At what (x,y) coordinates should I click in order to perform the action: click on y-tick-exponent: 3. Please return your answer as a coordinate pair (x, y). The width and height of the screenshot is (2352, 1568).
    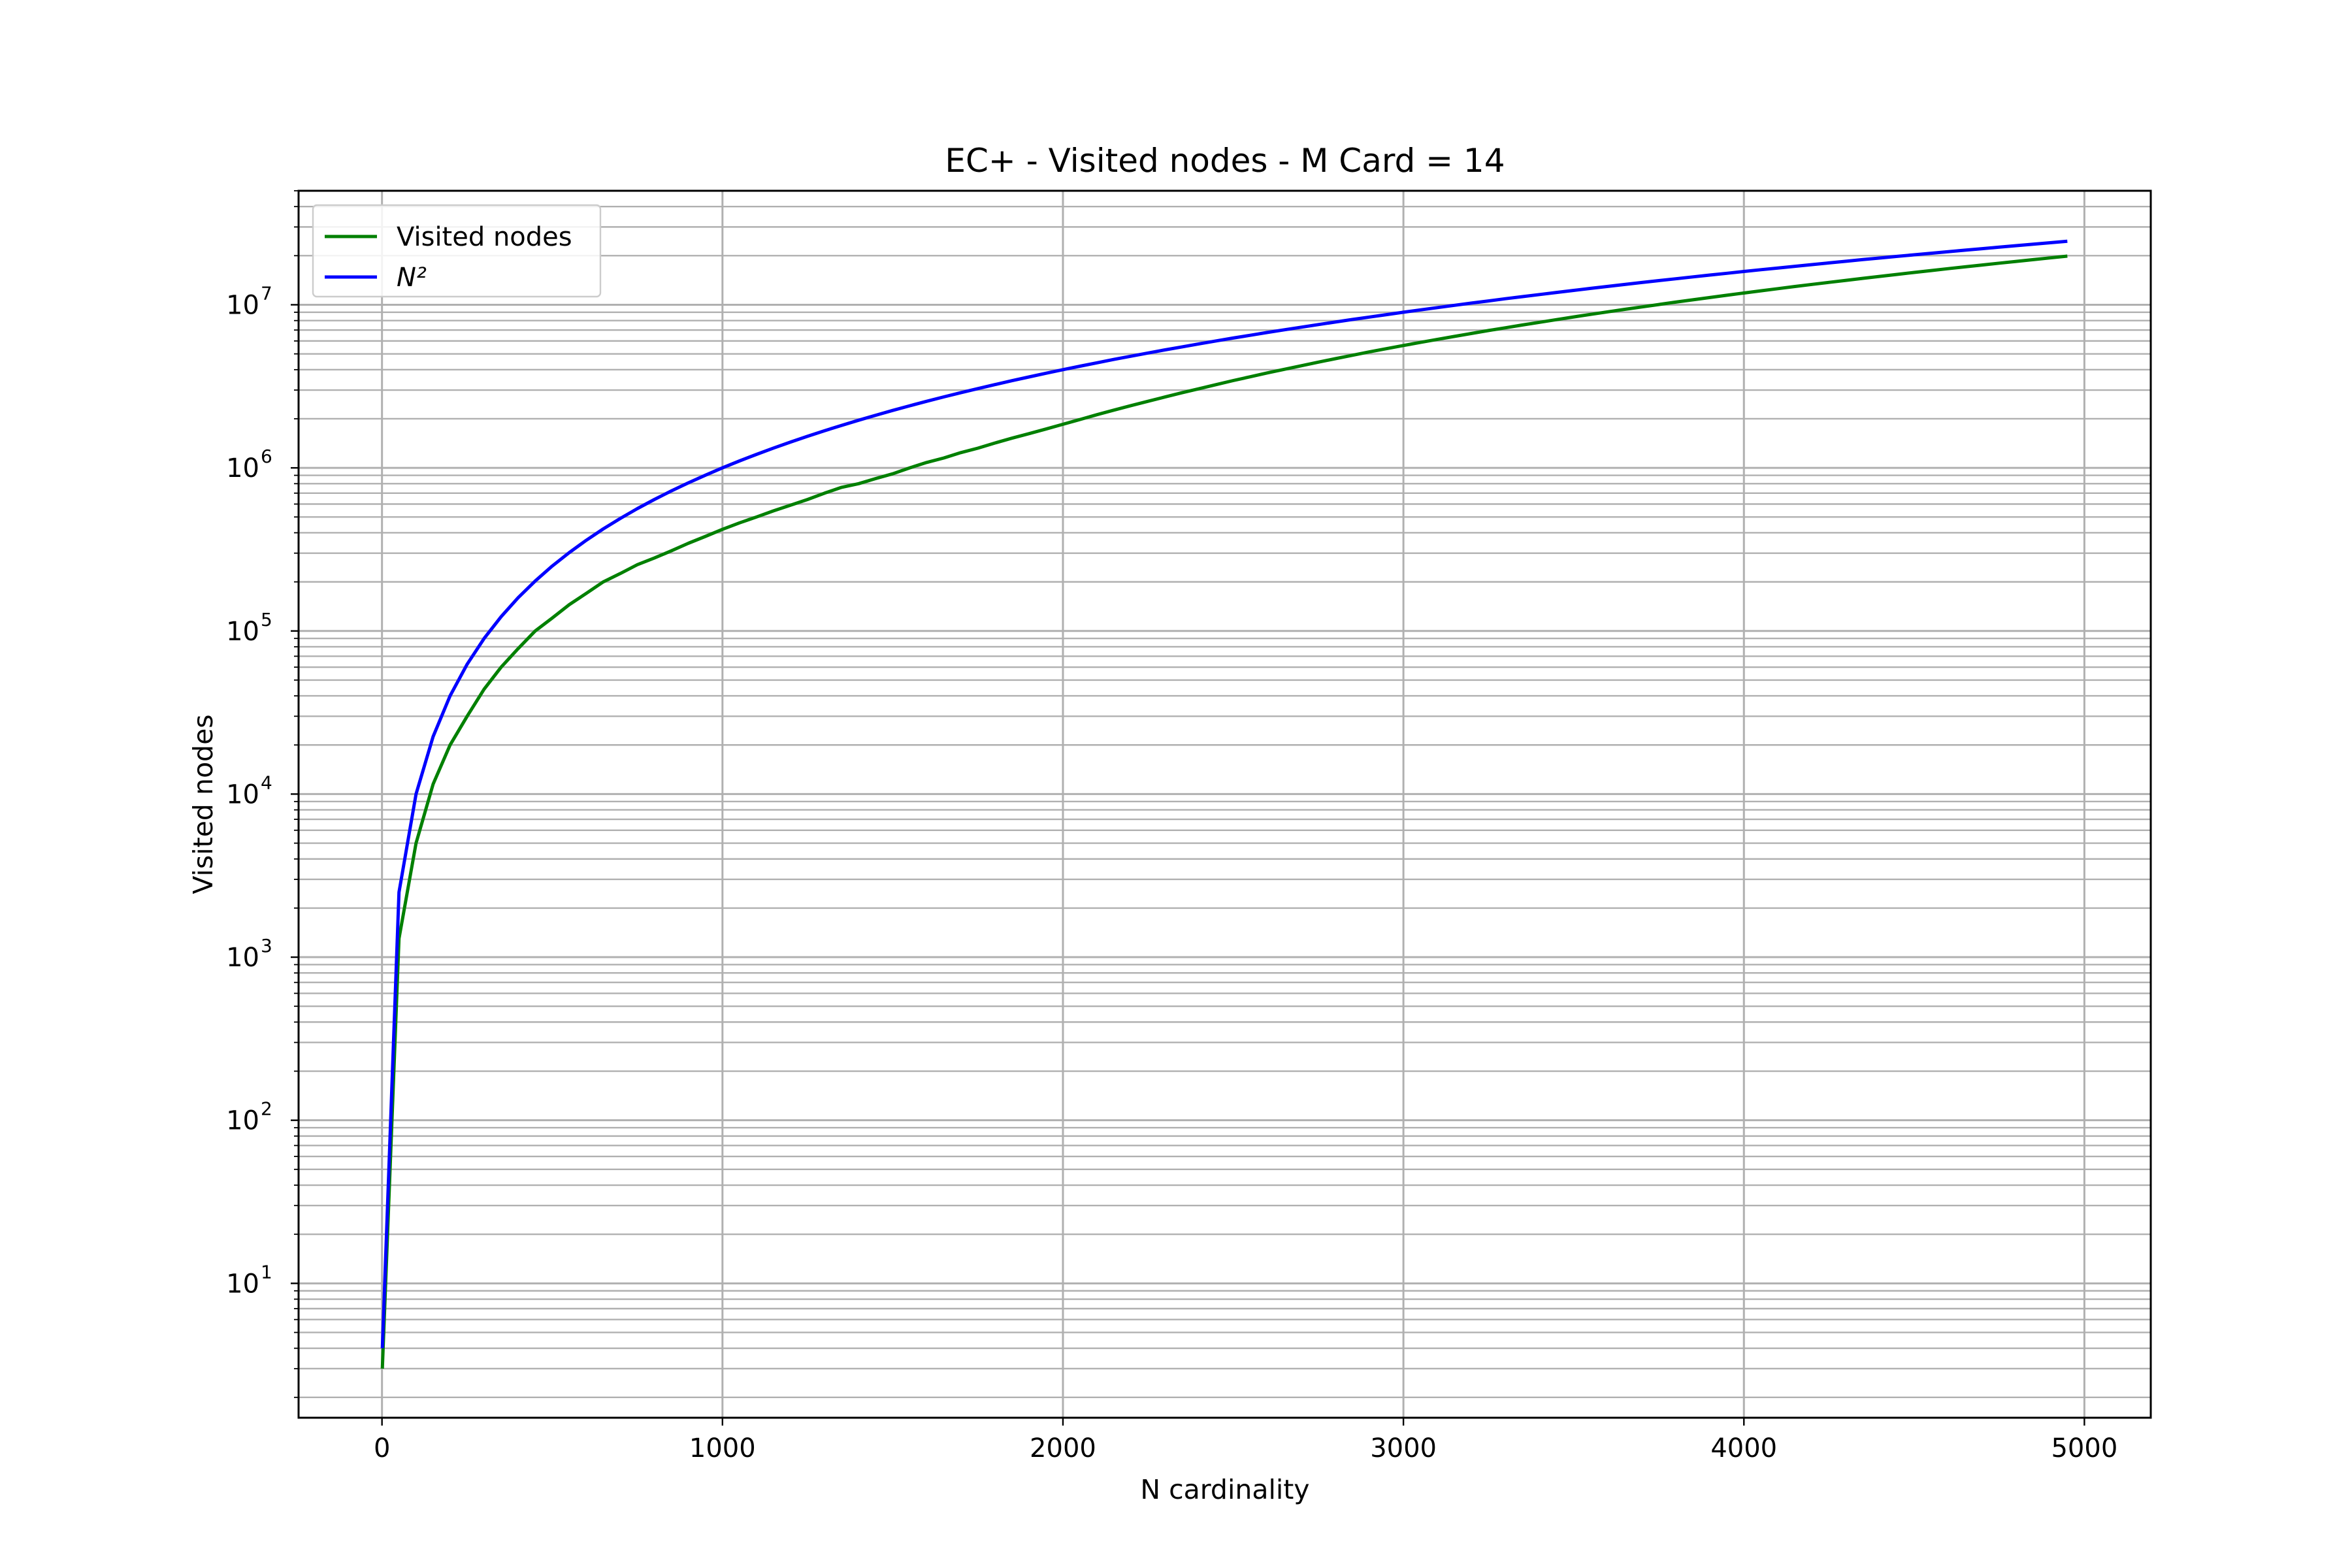
    Looking at the image, I should click on (266, 945).